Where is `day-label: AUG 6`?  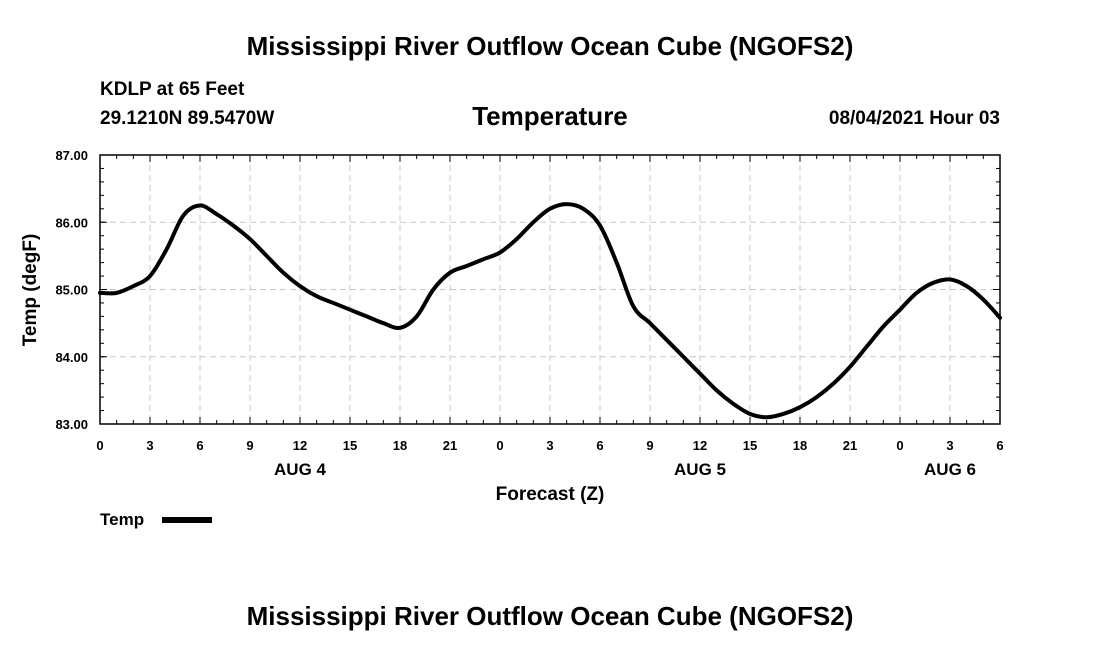
day-label: AUG 6 is located at coordinates (950, 469).